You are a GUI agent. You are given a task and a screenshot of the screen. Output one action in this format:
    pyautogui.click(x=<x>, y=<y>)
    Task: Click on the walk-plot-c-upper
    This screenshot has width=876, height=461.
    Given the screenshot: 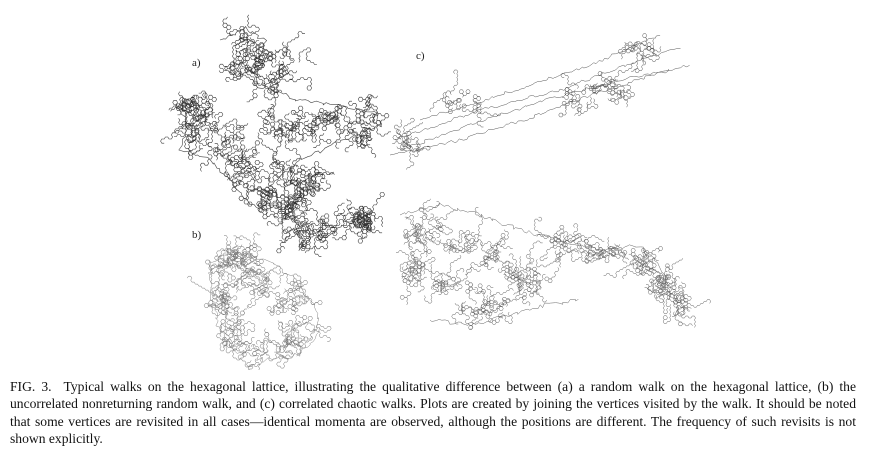 What is the action you would take?
    pyautogui.click(x=539, y=101)
    